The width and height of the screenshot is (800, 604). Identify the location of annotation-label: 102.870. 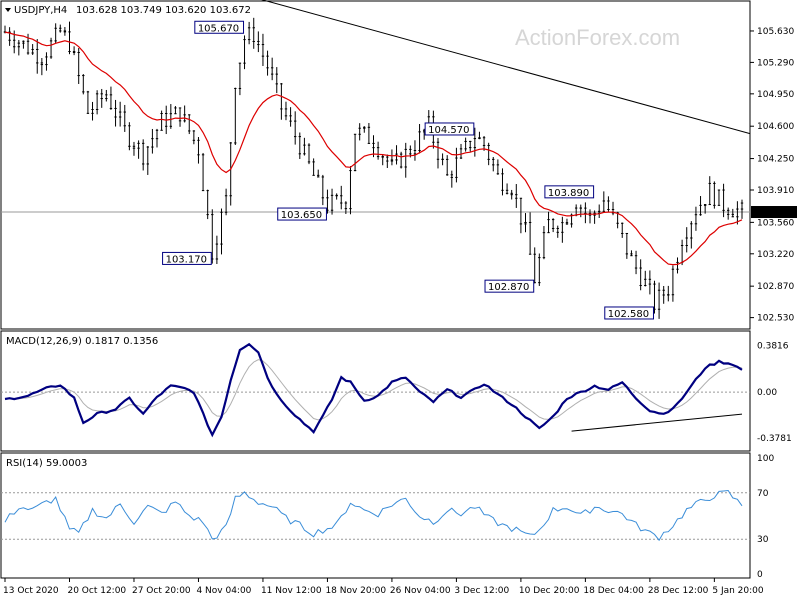
(508, 287).